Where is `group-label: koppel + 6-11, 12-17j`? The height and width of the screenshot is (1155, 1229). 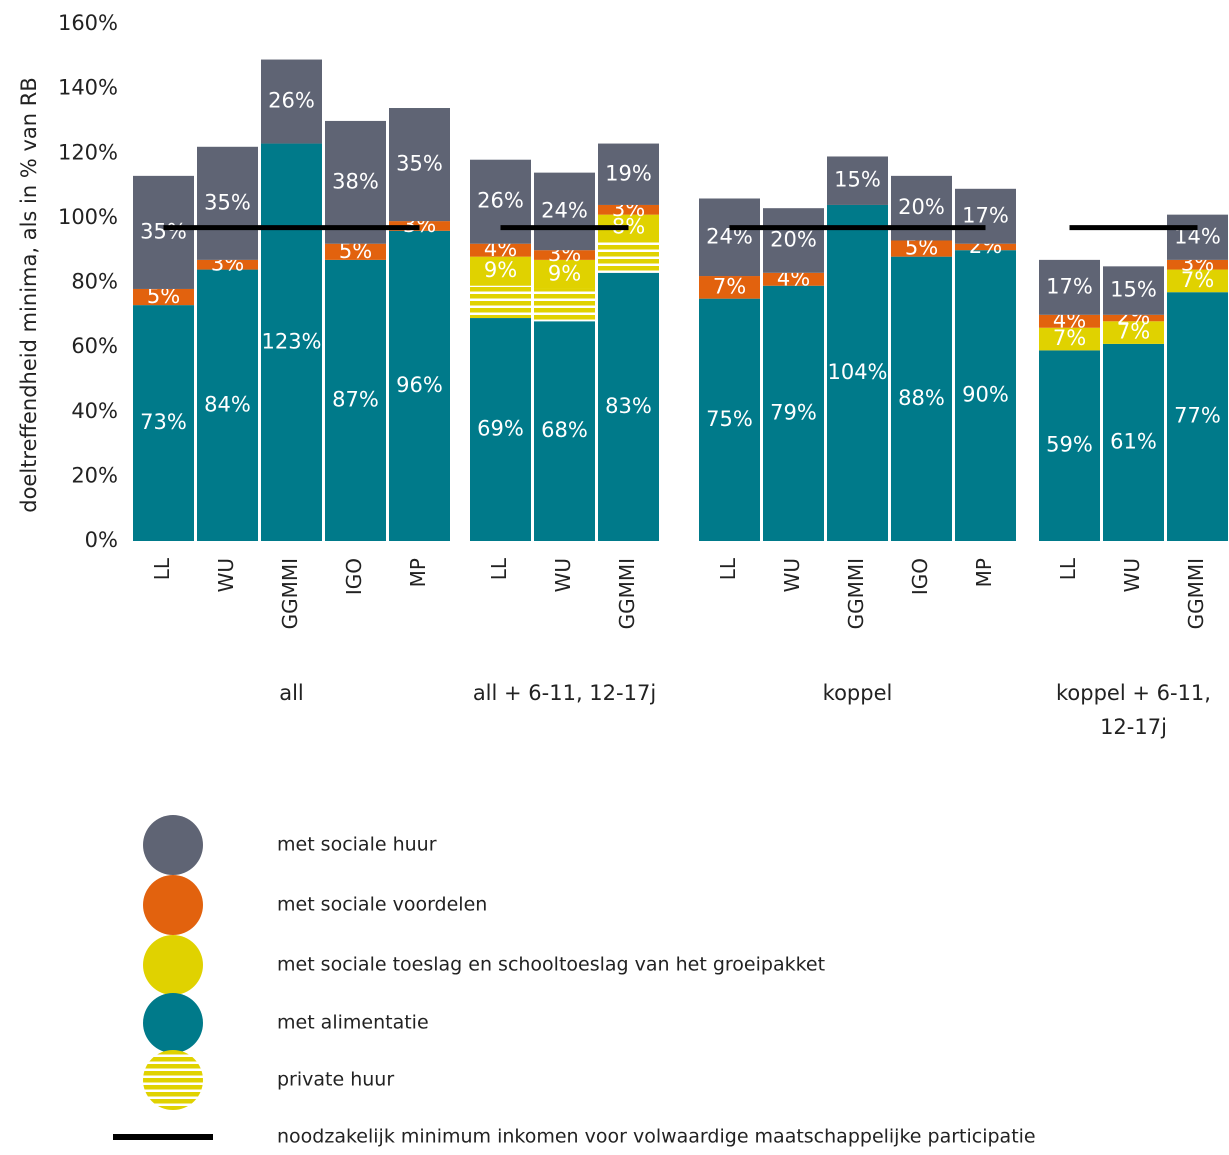 group-label: koppel + 6-11, 12-17j is located at coordinates (1133, 710).